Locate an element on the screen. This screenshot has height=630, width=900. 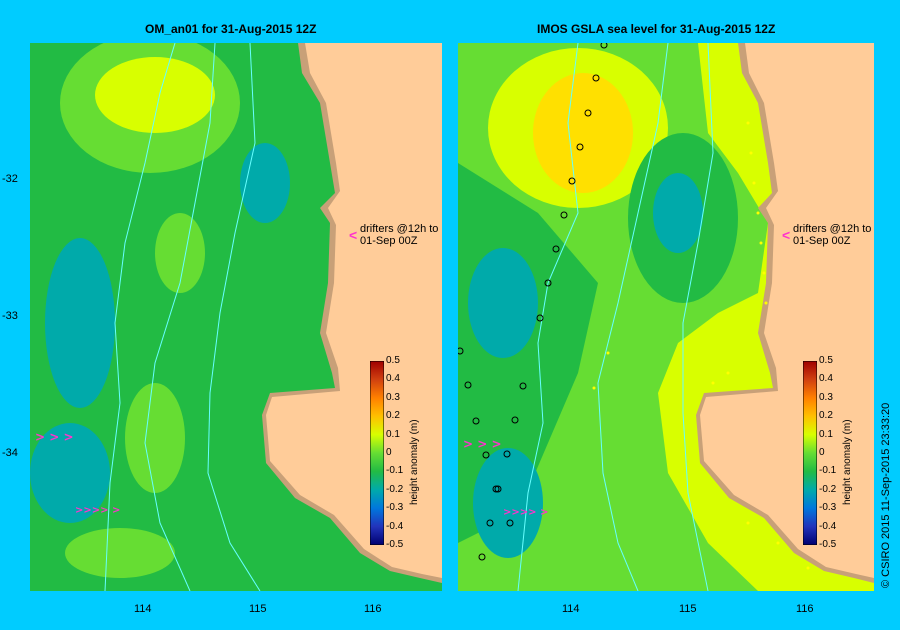
left-drifter-legend: drifters @12h to 01-Sep 00Z is located at coordinates (399, 235).